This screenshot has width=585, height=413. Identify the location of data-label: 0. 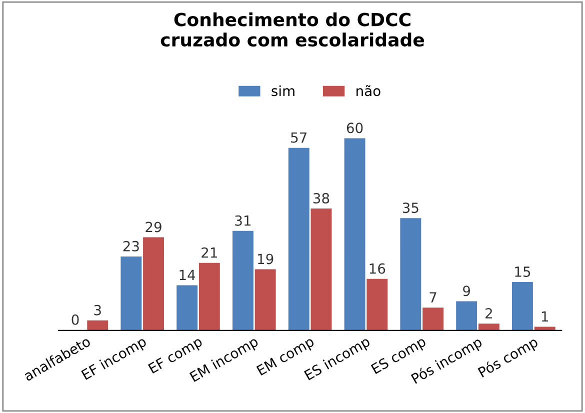
(75, 319).